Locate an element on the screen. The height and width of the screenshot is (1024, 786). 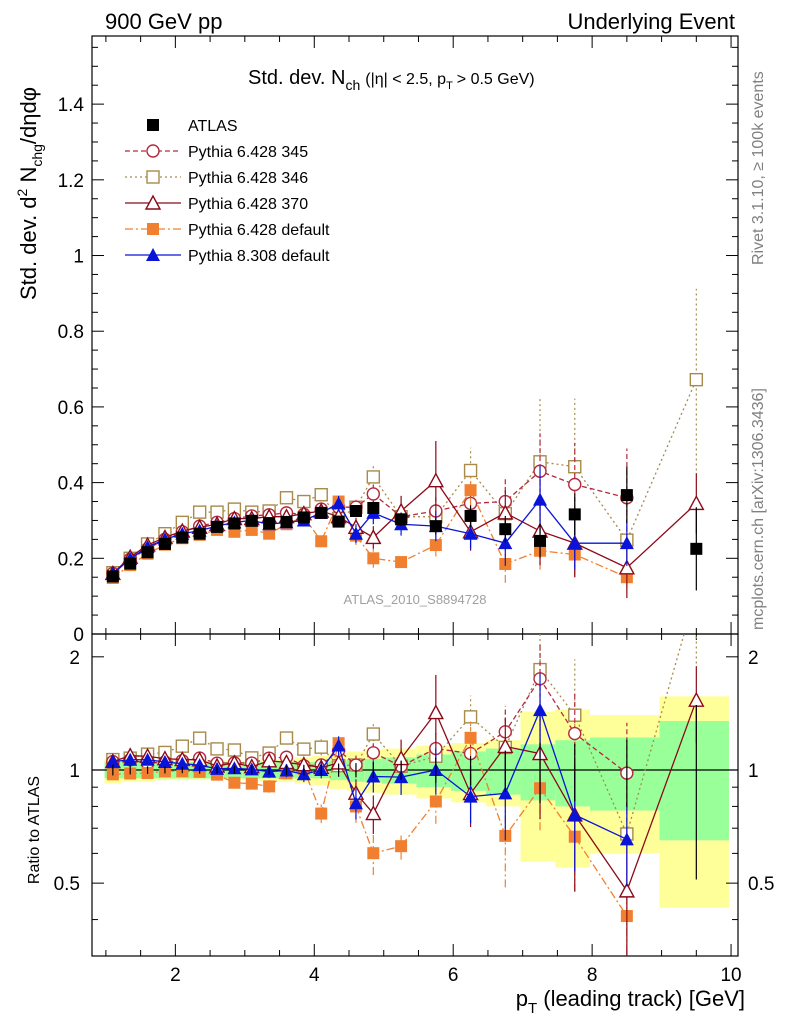
title-cuts-end: > 0.5 GeV) is located at coordinates (496, 79).